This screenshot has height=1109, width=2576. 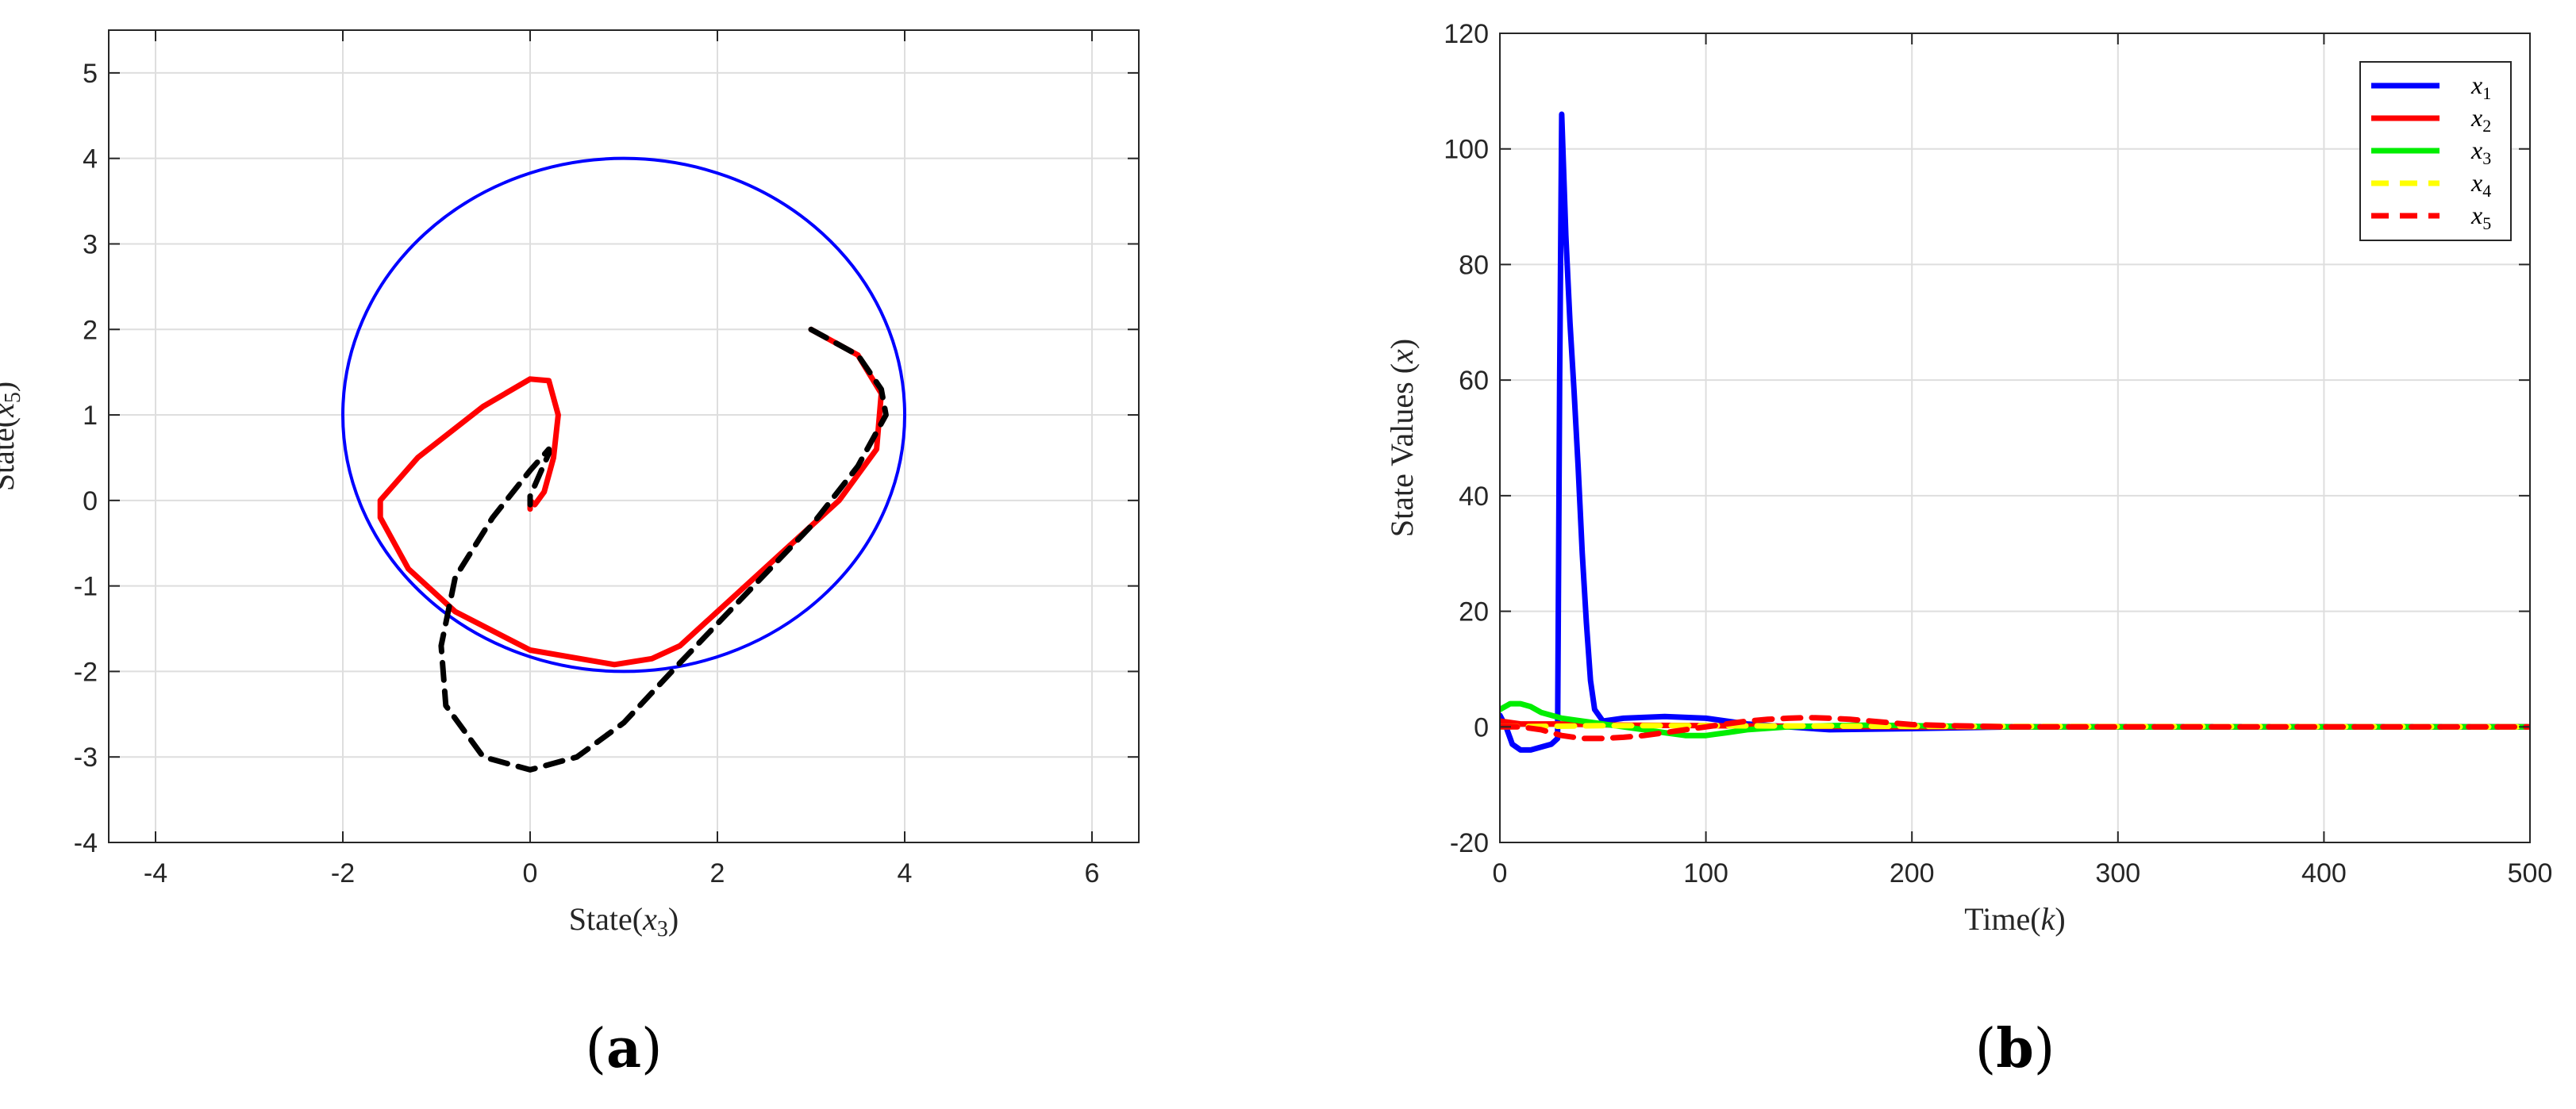 I want to click on legend-label-x3: x3, so click(x=2480, y=152).